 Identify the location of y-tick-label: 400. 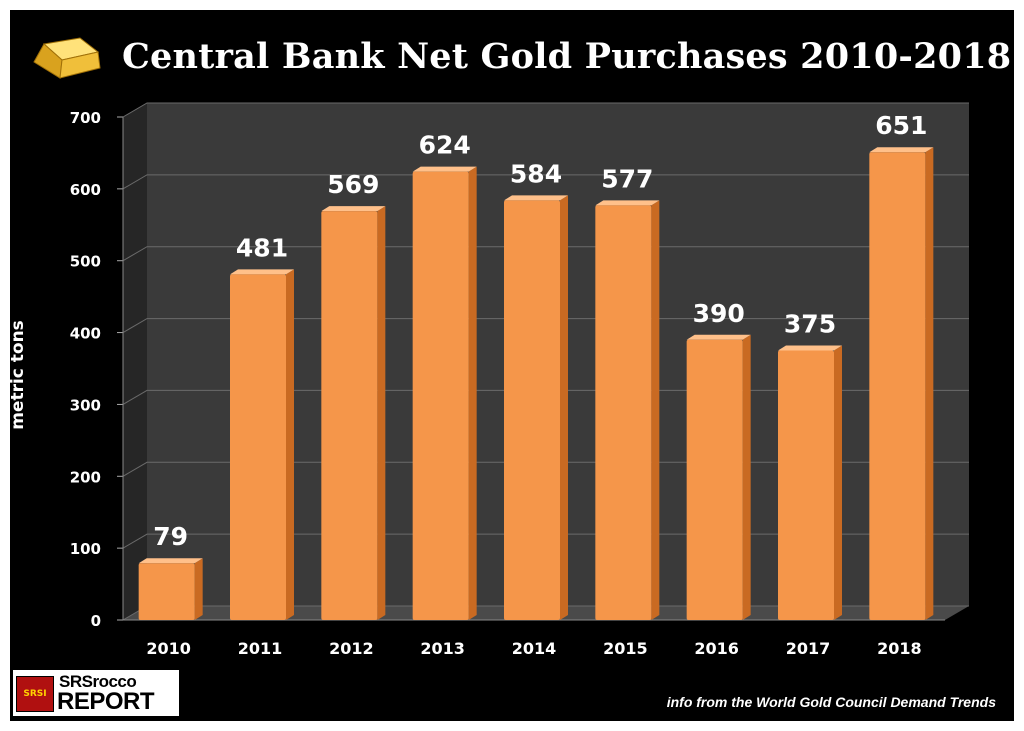
(85, 334).